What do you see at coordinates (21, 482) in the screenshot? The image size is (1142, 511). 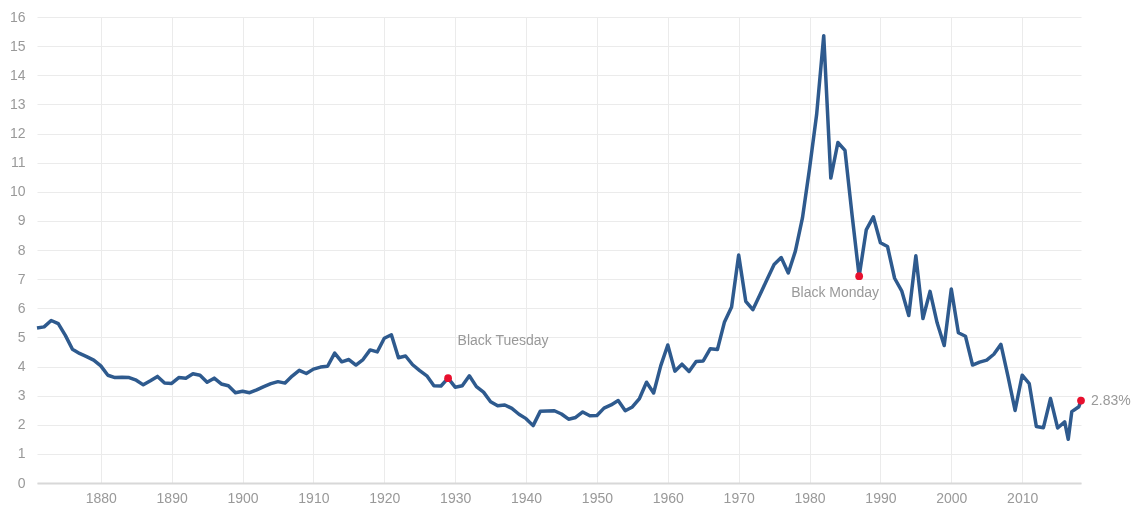 I see `y-tick-label: 0` at bounding box center [21, 482].